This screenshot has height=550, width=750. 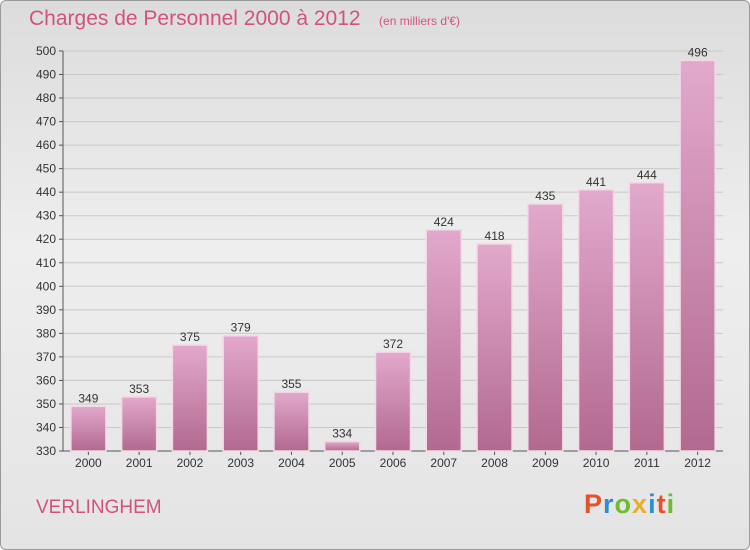 I want to click on y-tick-label: 440, so click(x=46, y=192).